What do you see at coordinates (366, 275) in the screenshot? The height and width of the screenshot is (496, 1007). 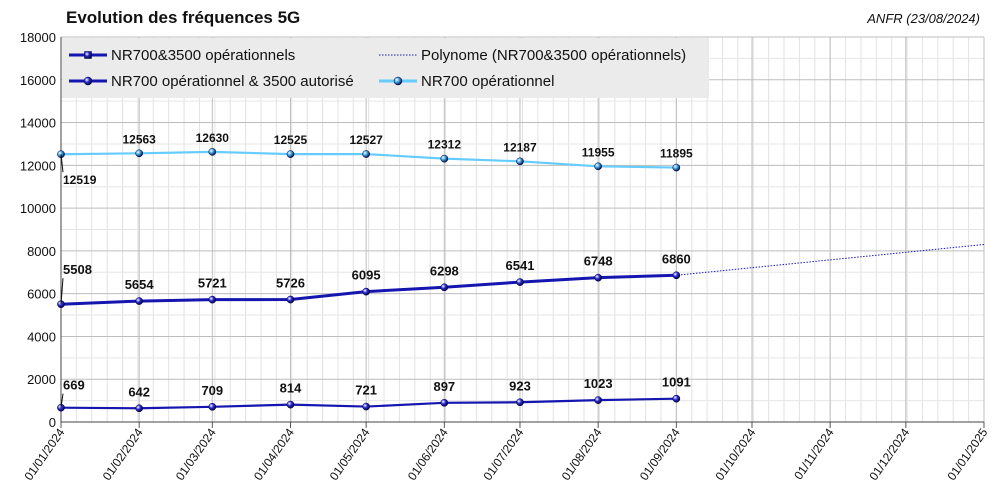 I see `data-label: 6095` at bounding box center [366, 275].